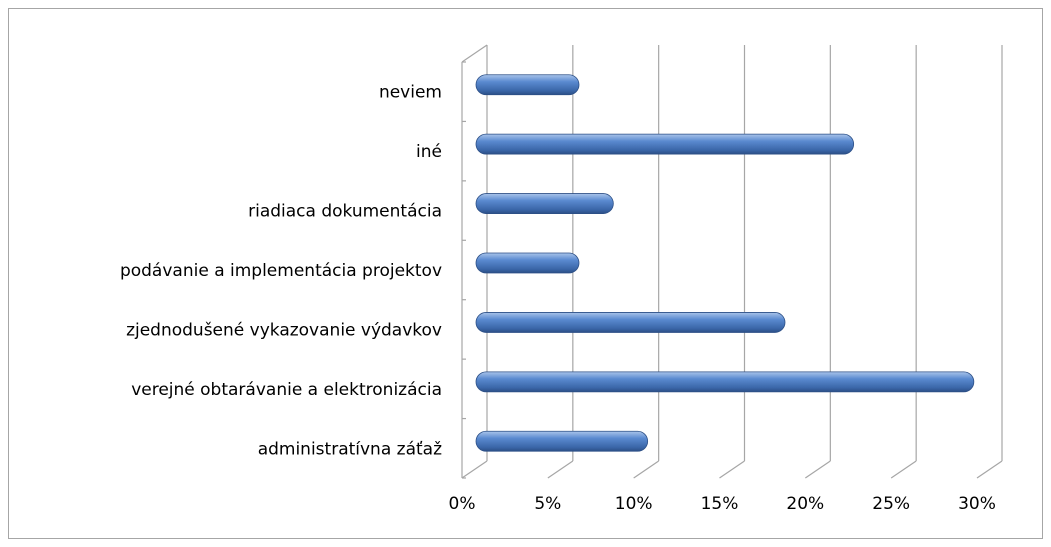 Image resolution: width=1051 pixels, height=547 pixels. I want to click on x-tick-label: 20%, so click(805, 504).